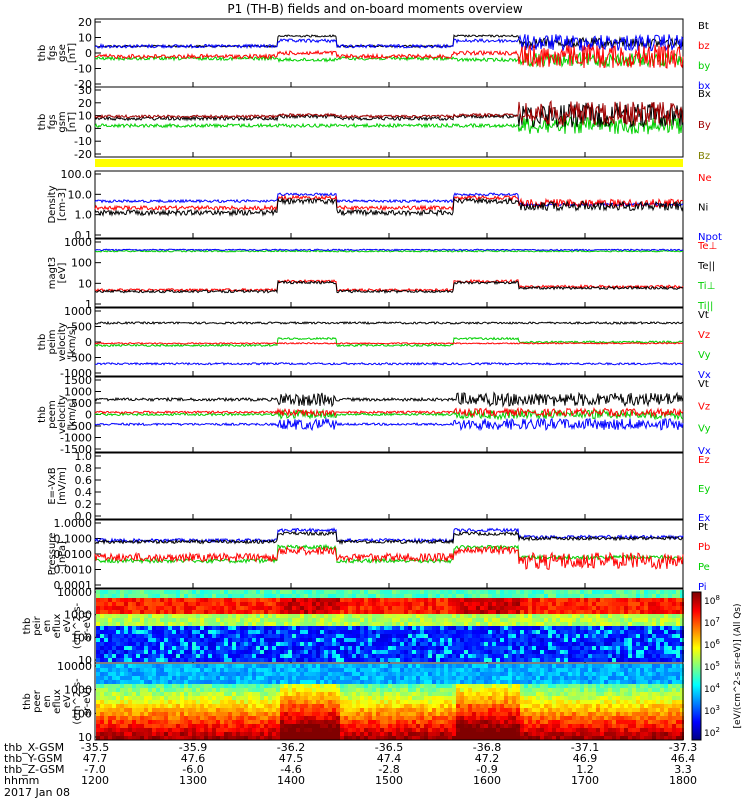 Image resolution: width=750 pixels, height=800 pixels. Describe the element at coordinates (47, 701) in the screenshot. I see `ylabel-line: en` at that location.